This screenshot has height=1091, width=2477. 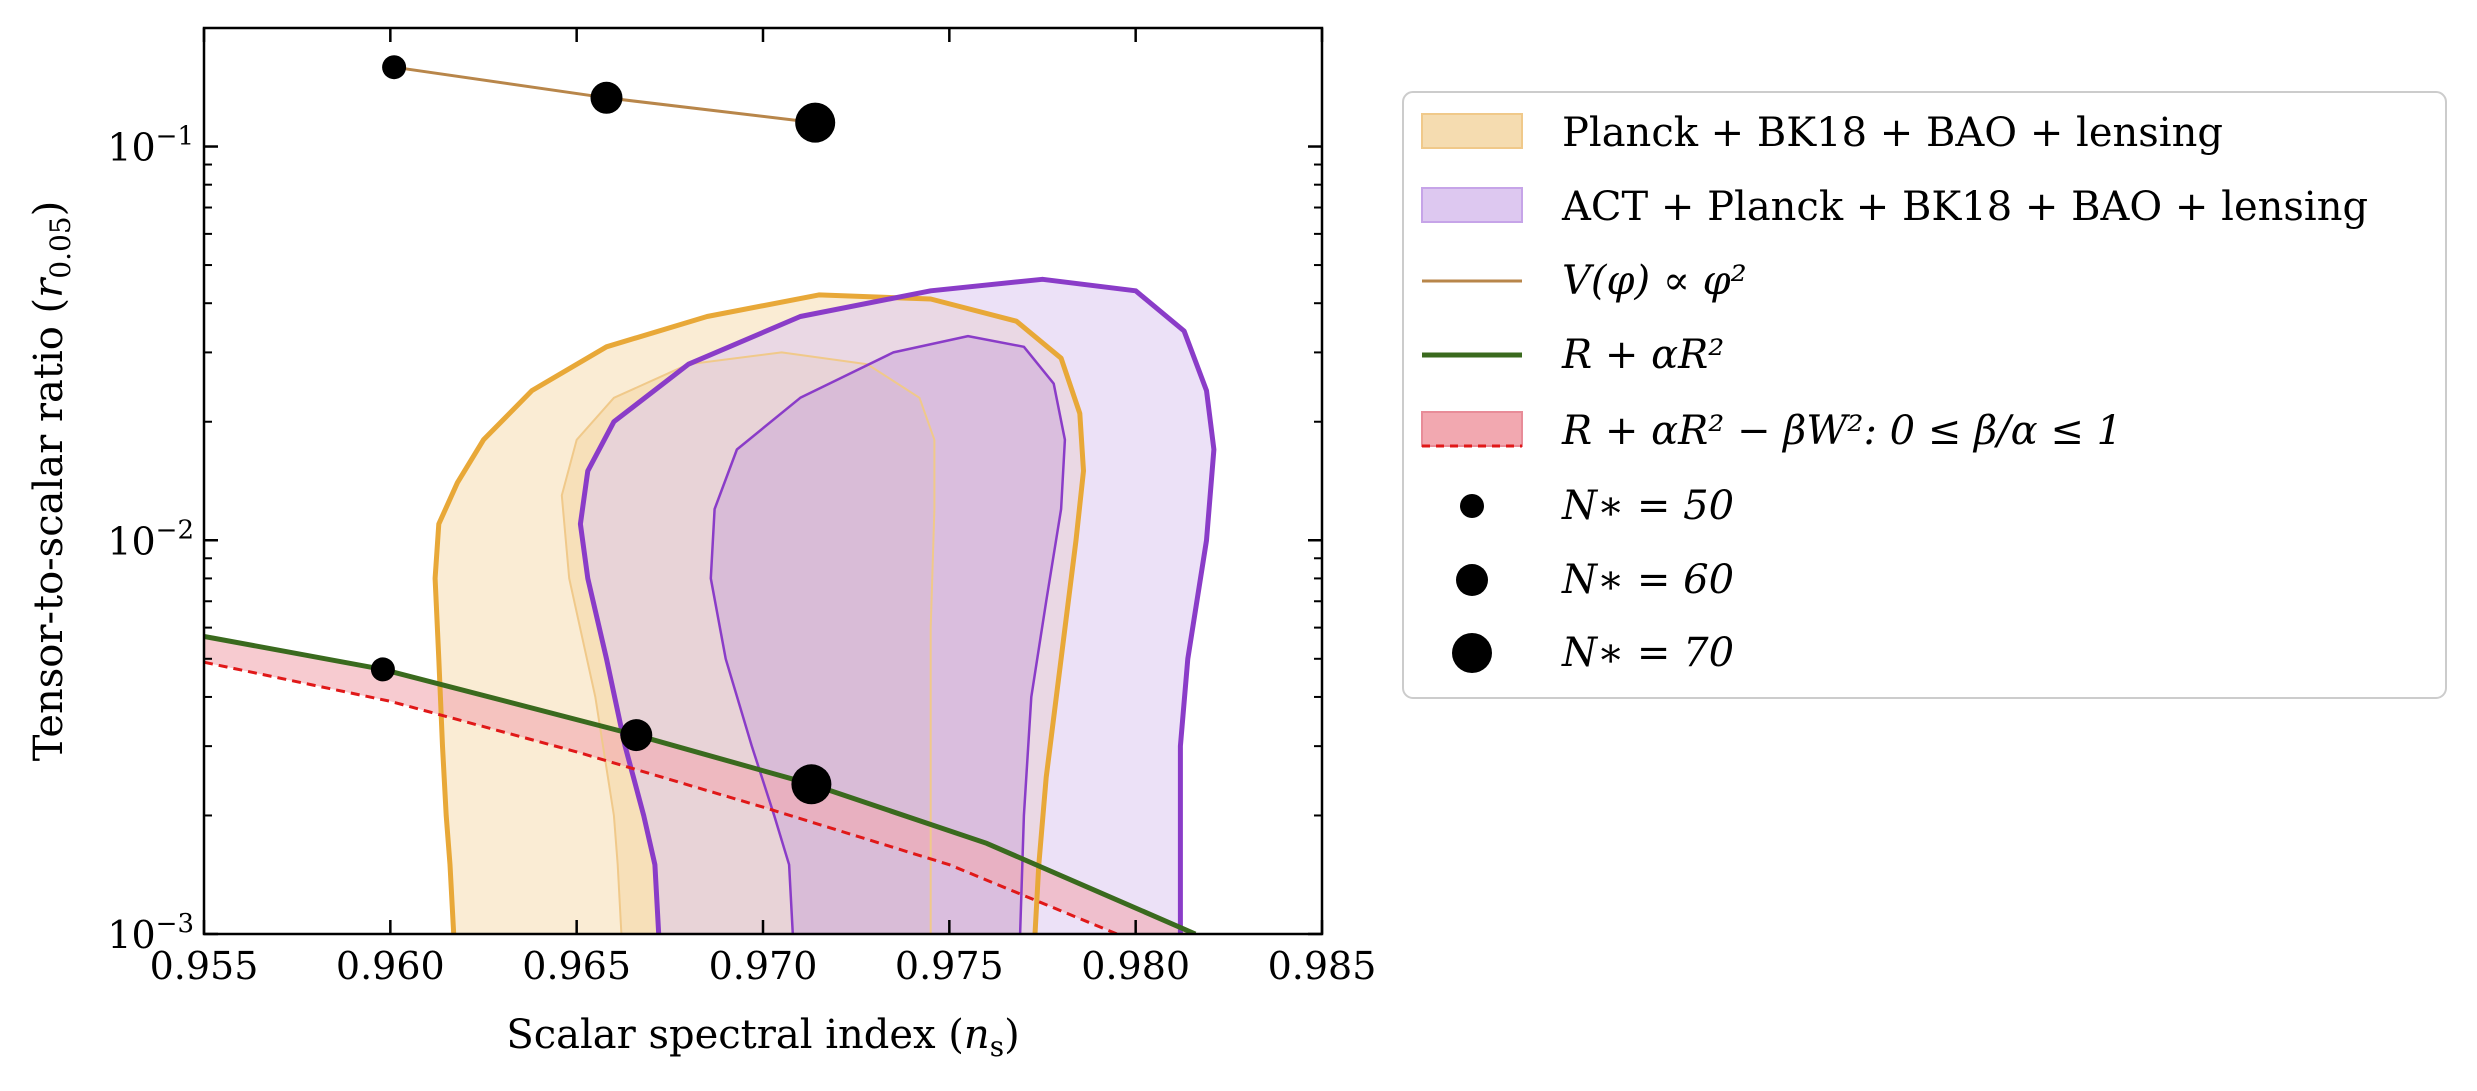 I want to click on starobinsky-line, so click(x=700, y=783).